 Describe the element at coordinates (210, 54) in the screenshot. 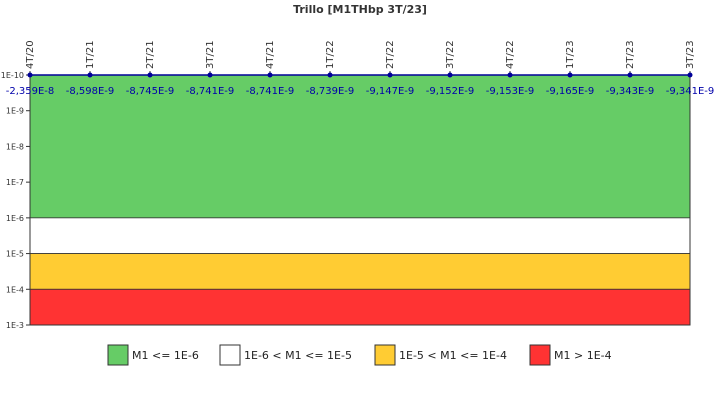

I see `x-tick-label: 3T/21` at that location.